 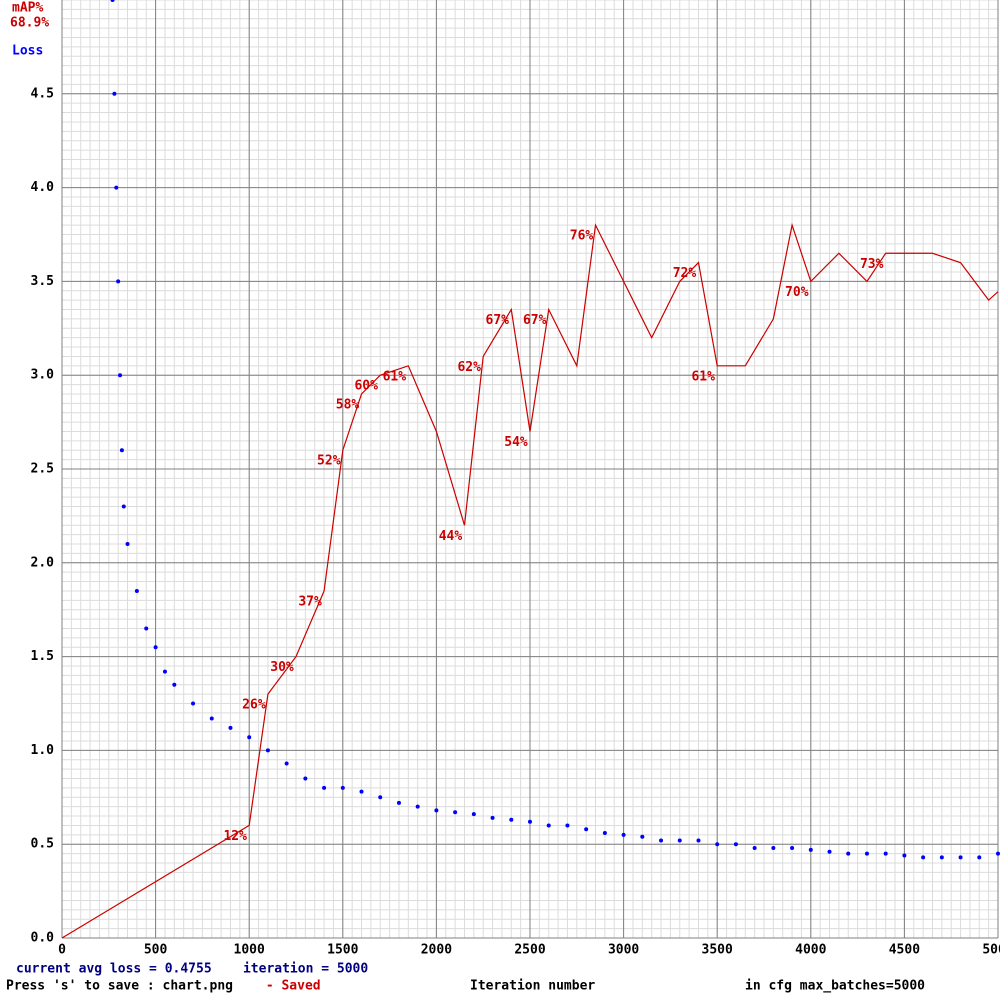 I want to click on x-tick-label: 1000, so click(x=249, y=950).